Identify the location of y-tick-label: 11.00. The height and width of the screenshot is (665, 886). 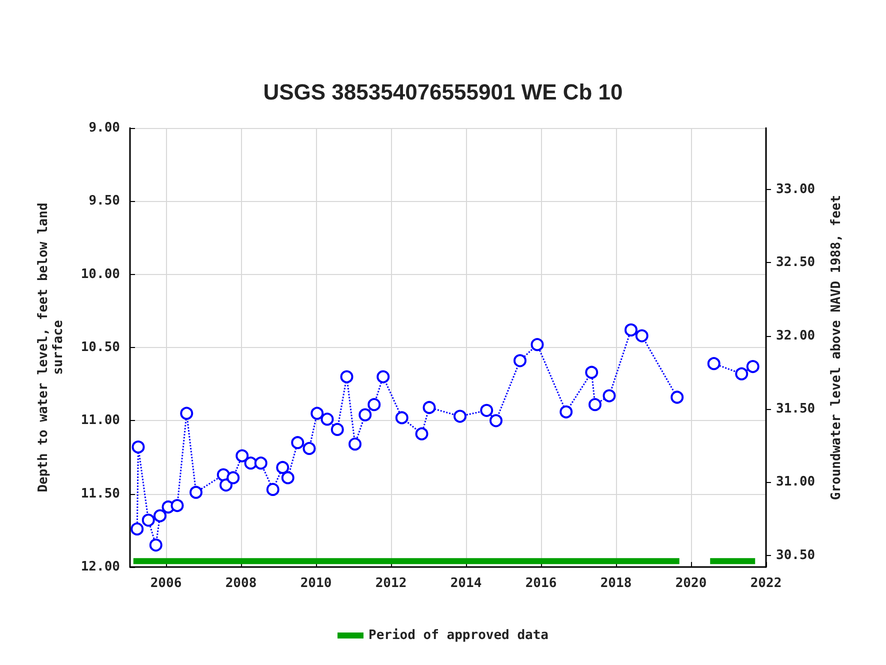
(100, 420).